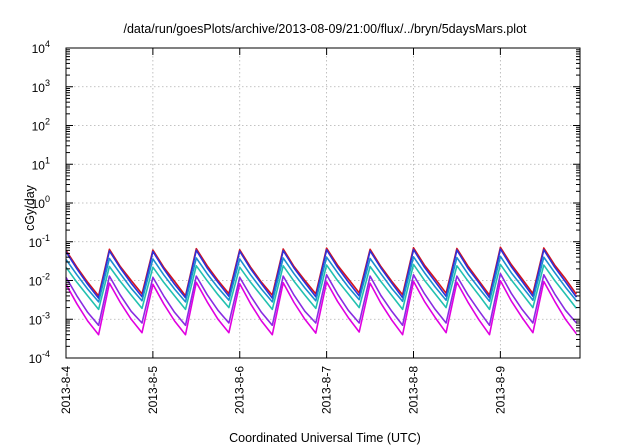 Image resolution: width=640 pixels, height=448 pixels. I want to click on y-axis-label: cGy/day, so click(30, 207).